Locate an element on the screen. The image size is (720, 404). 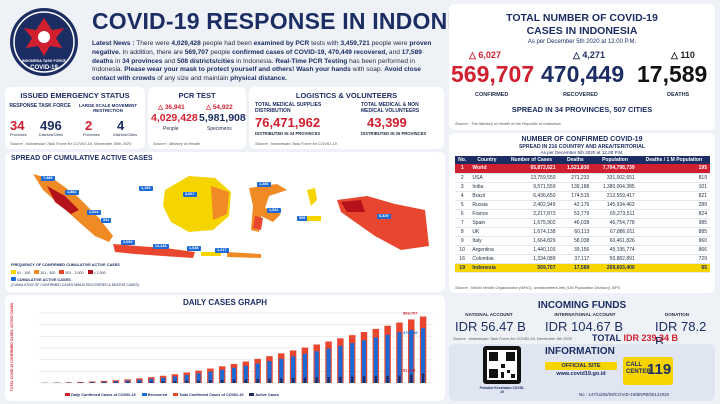
table-cell: 13,759,550 is located at coordinates (531, 178).